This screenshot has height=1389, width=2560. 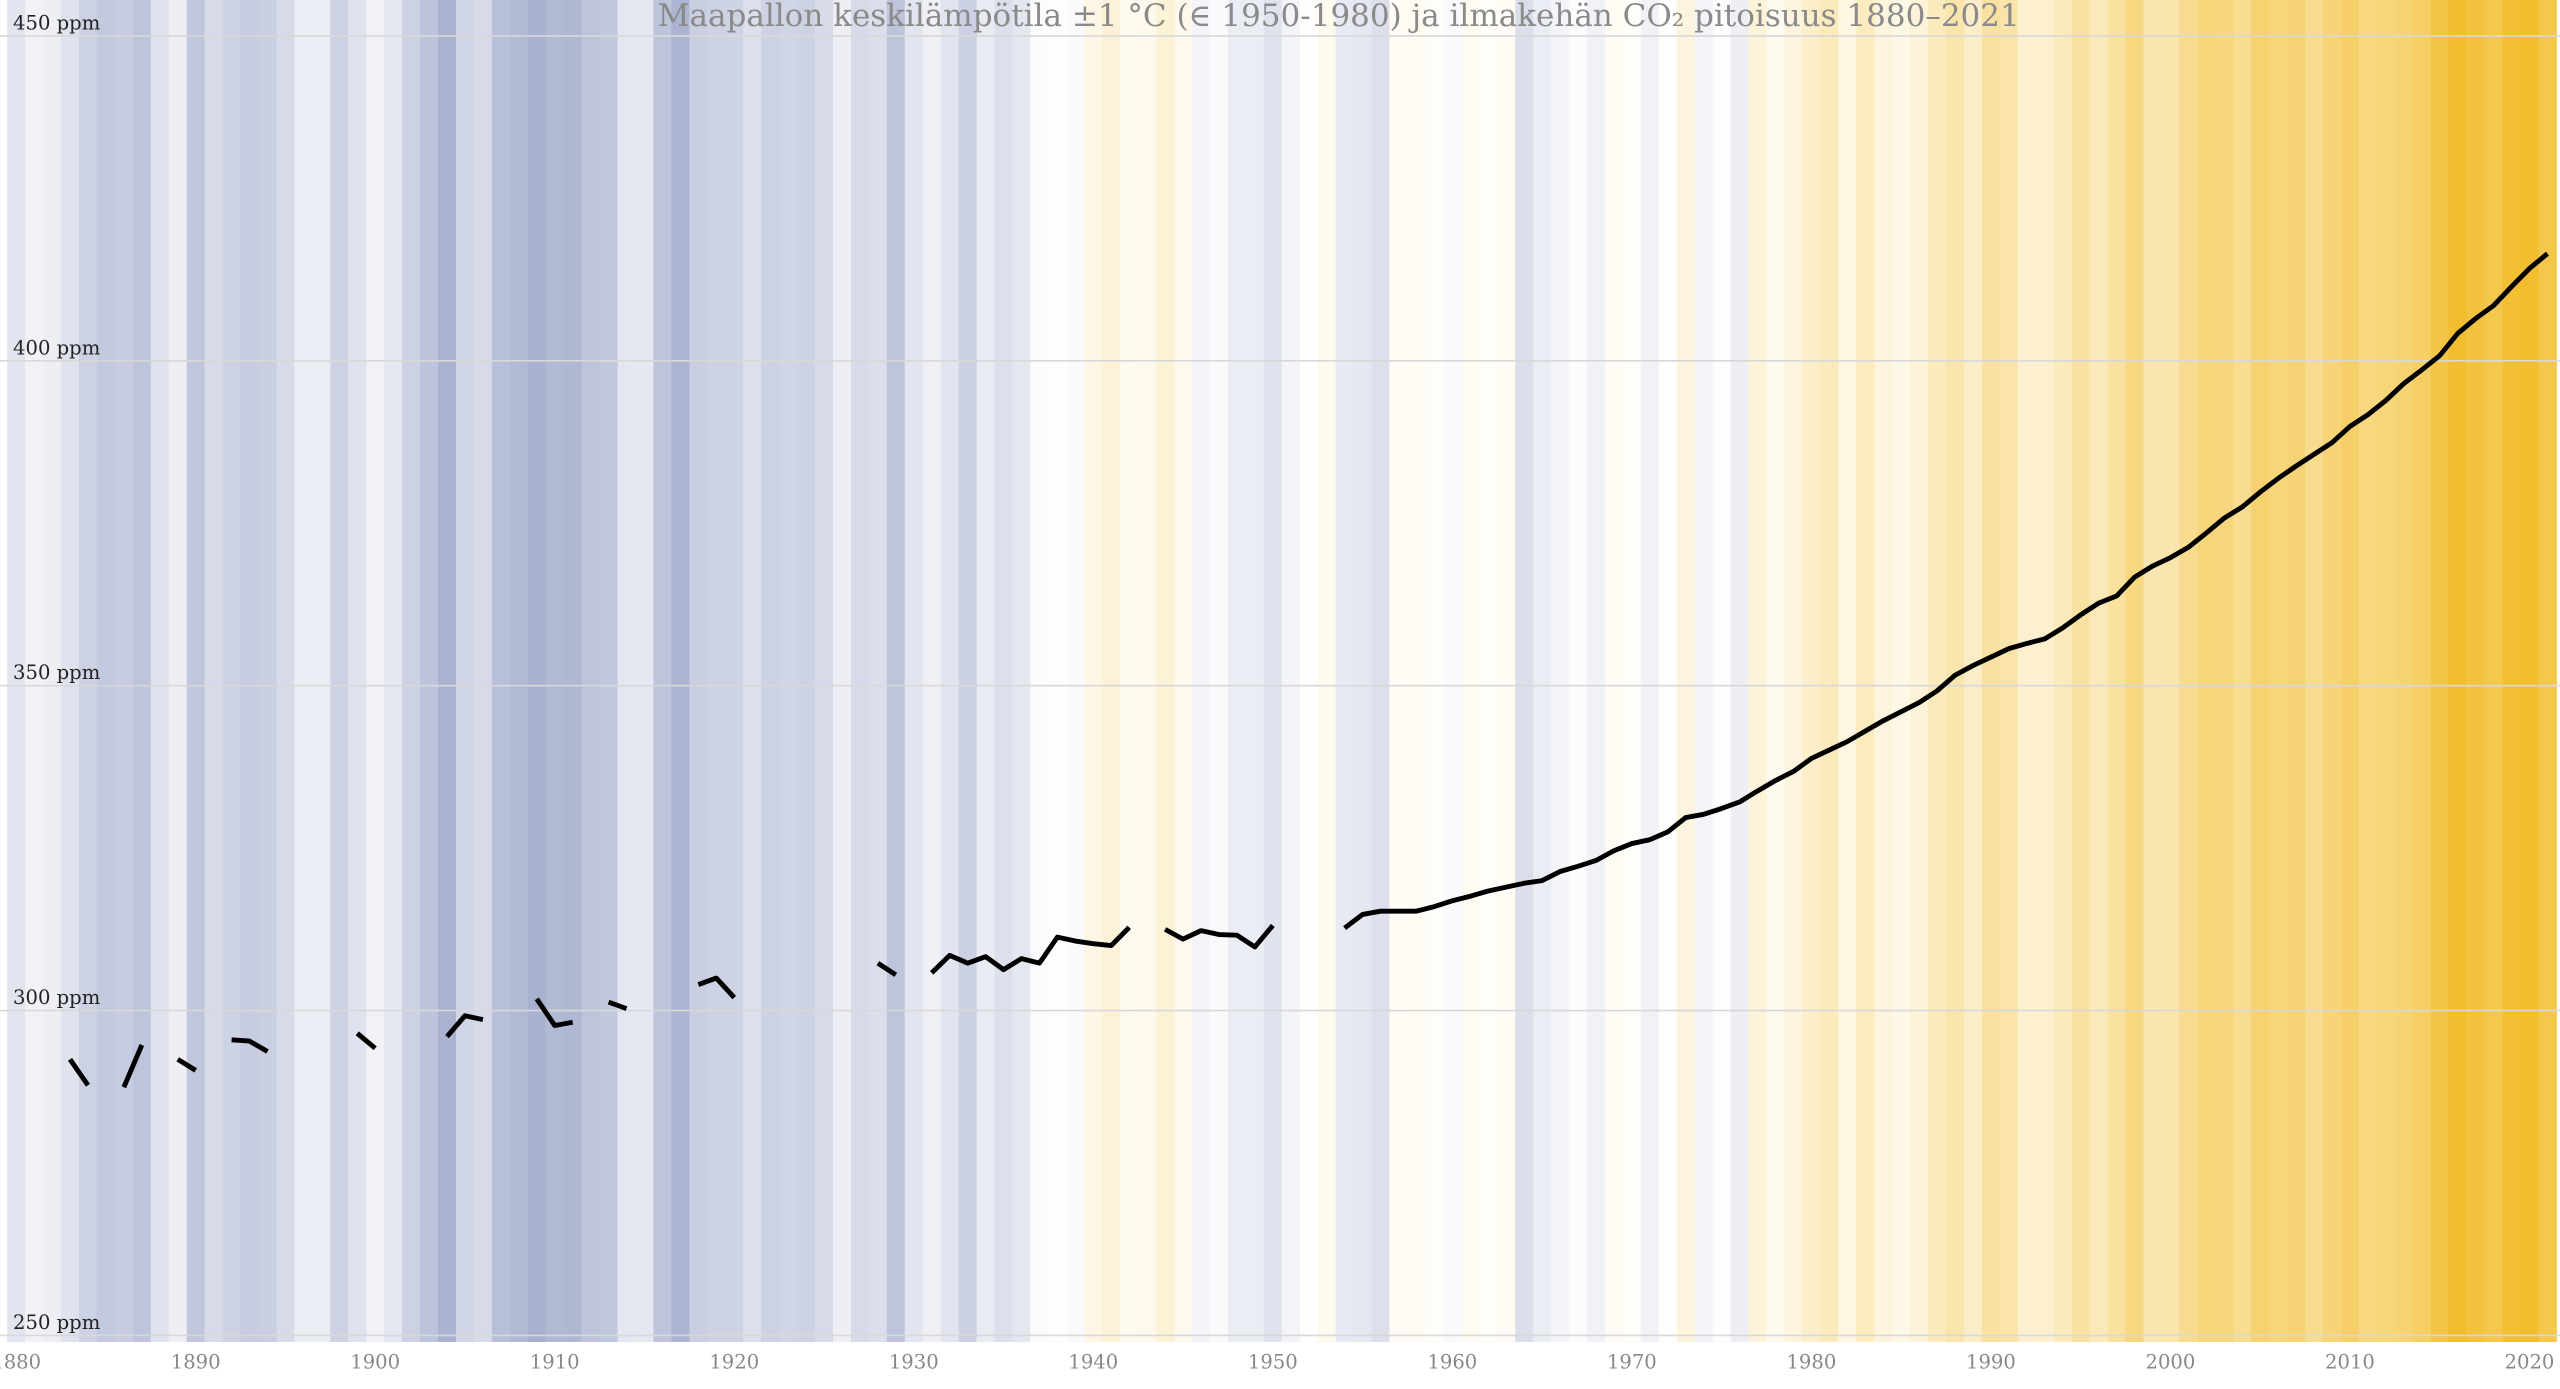 I want to click on x-tick-label: 1920, so click(x=734, y=1362).